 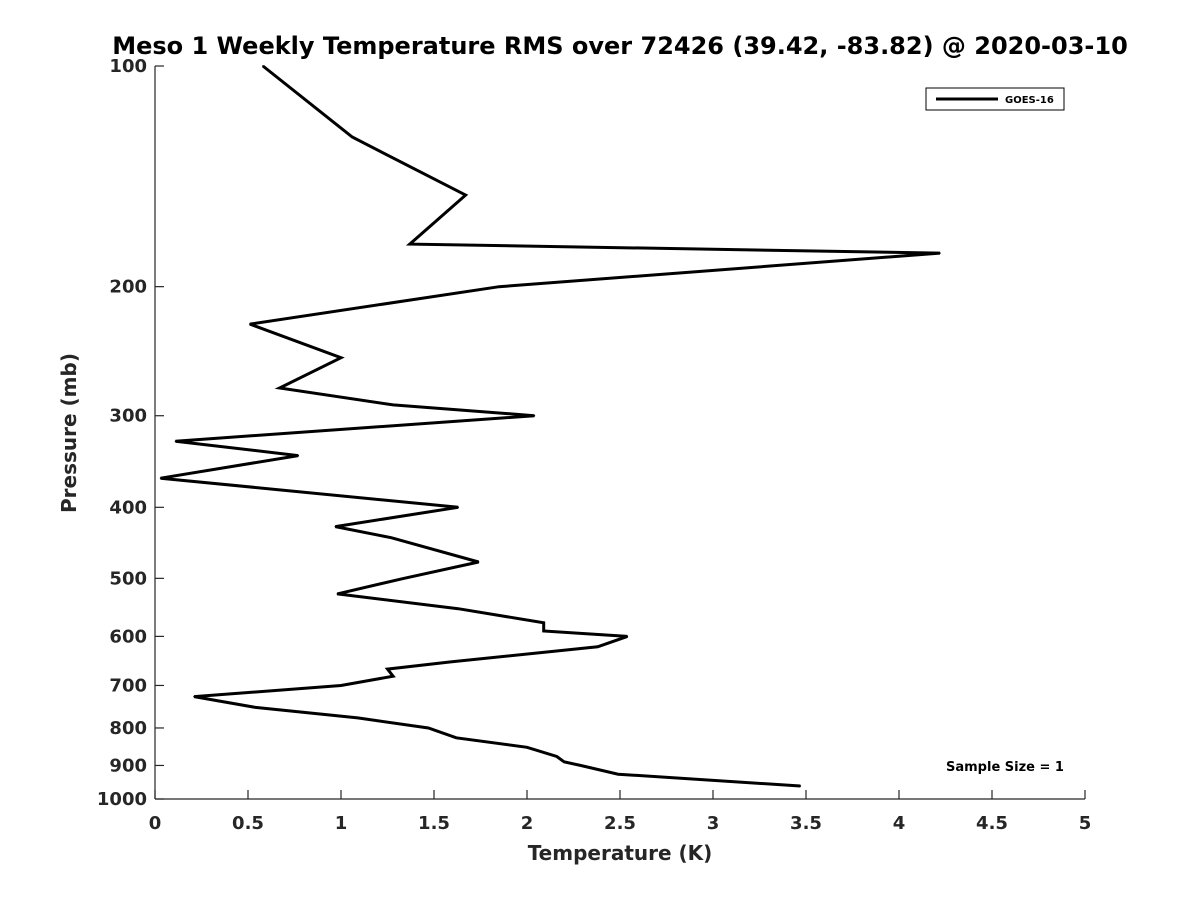 I want to click on x-tick-label: 4.5, so click(x=992, y=823).